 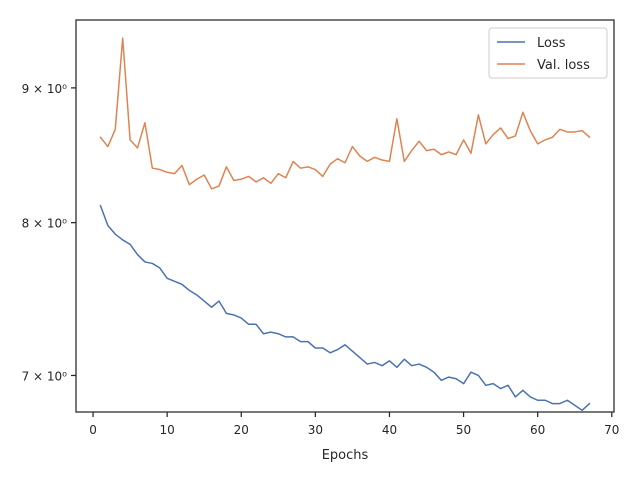 What do you see at coordinates (45, 376) in the screenshot?
I see `y-tick-label: 7 × 10⁰` at bounding box center [45, 376].